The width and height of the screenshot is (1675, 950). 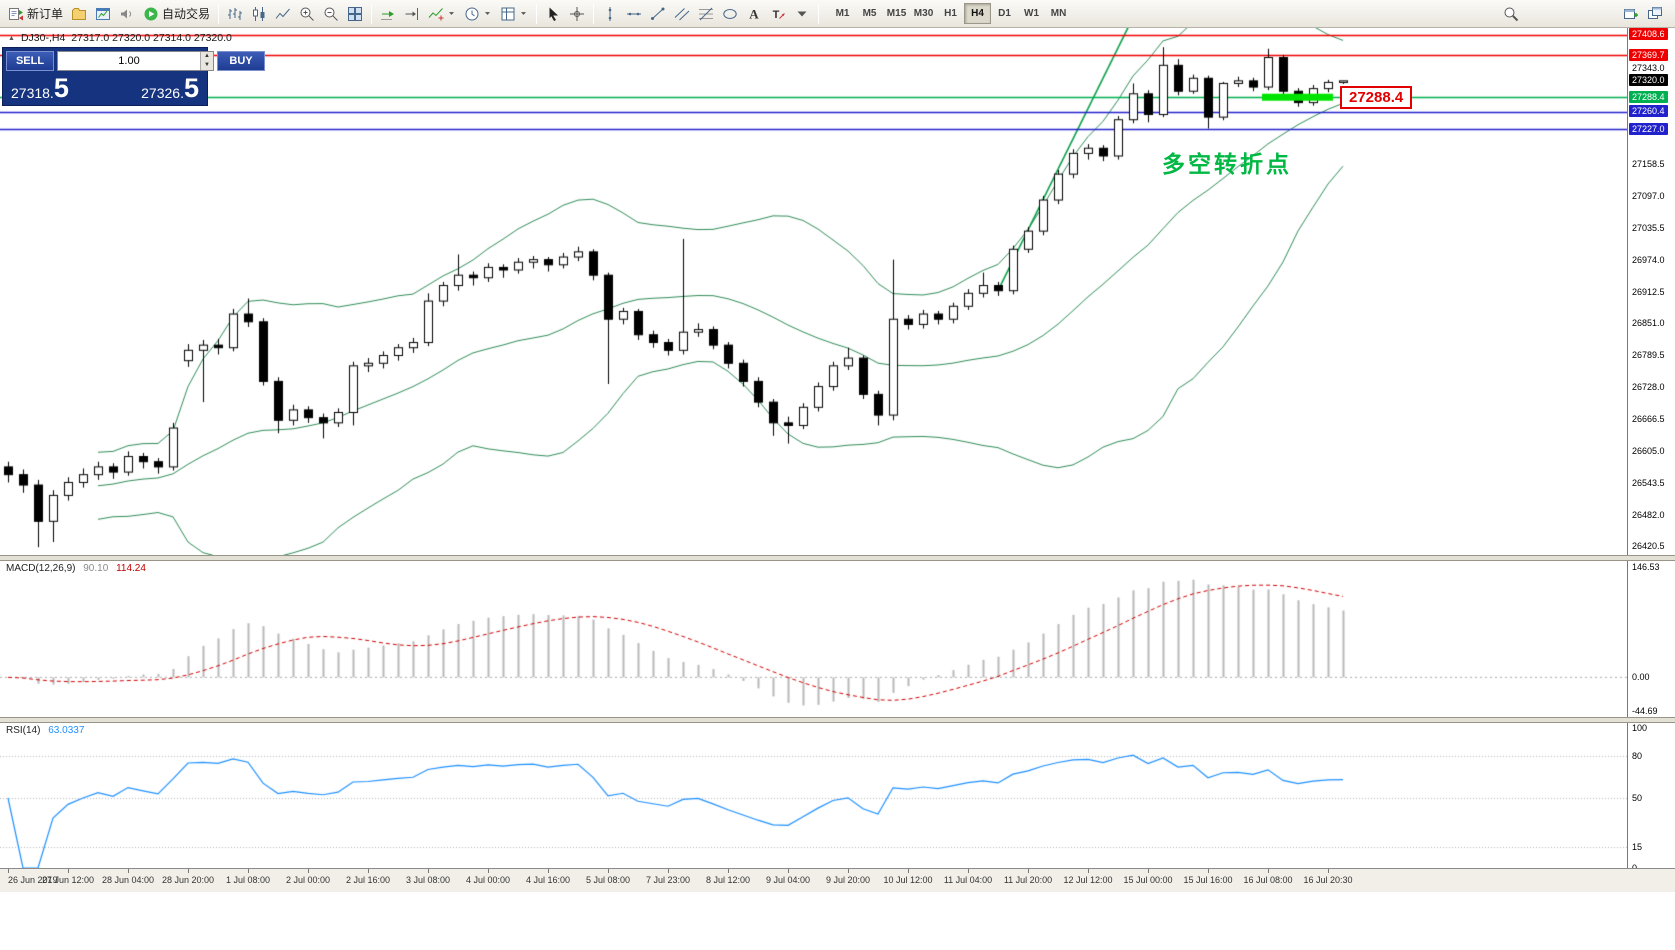 I want to click on timeframe-button-M5: M5, so click(x=869, y=13).